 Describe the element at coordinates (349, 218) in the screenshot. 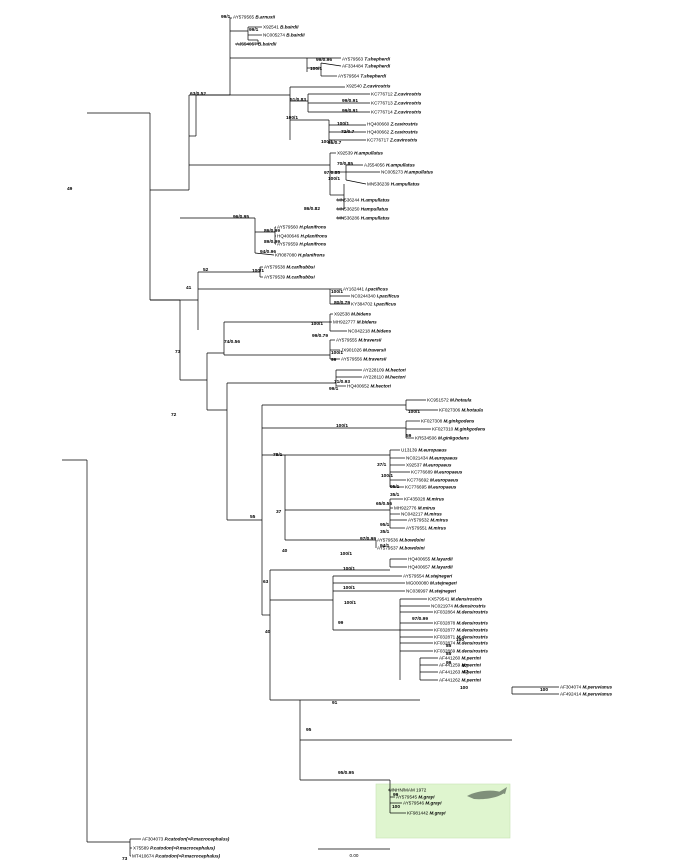

I see `tip-accession: MN536286` at that location.